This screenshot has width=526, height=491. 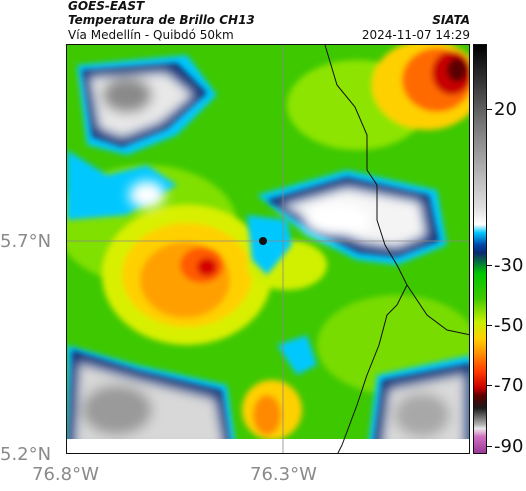 What do you see at coordinates (509, 325) in the screenshot?
I see `colorbar-label-minus50: -50` at bounding box center [509, 325].